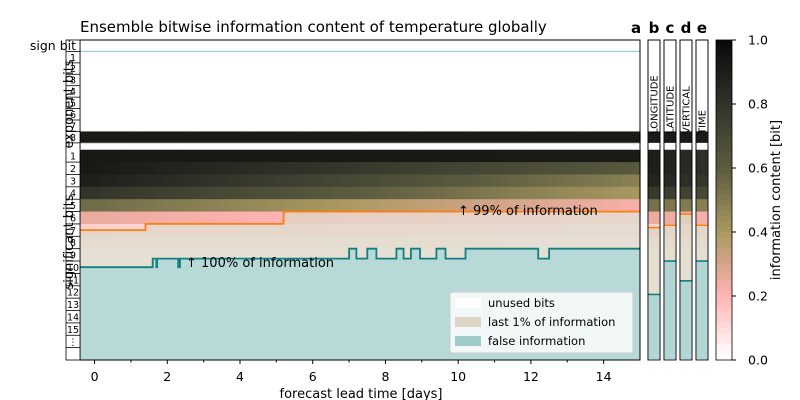 Image resolution: width=800 pixels, height=400 pixels. What do you see at coordinates (240, 376) in the screenshot?
I see `x-tick-label: 4` at bounding box center [240, 376].